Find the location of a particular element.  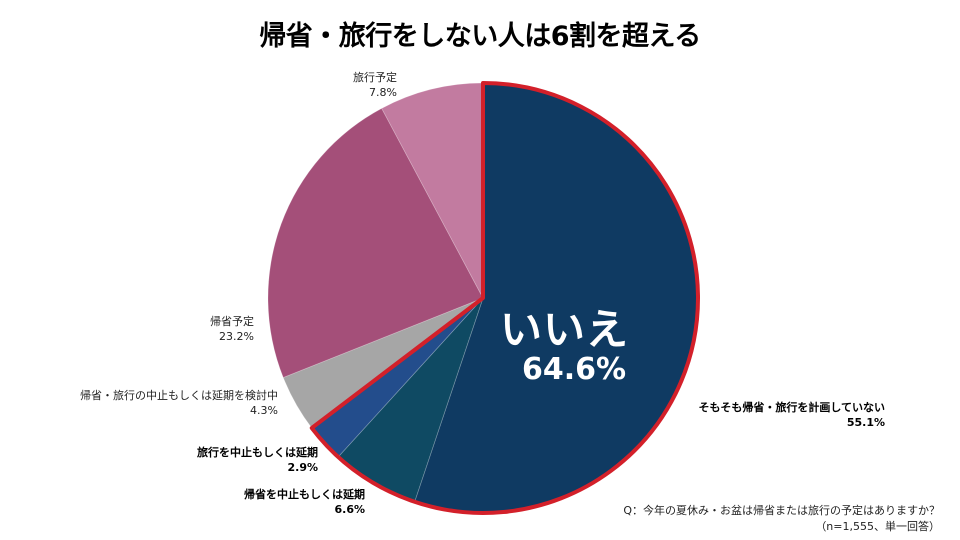

label-value: 7.8% is located at coordinates (383, 92).